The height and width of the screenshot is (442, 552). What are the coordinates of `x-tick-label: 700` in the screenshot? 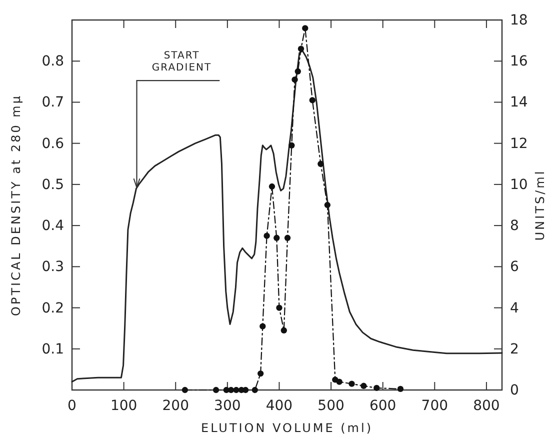 It's located at (434, 406).